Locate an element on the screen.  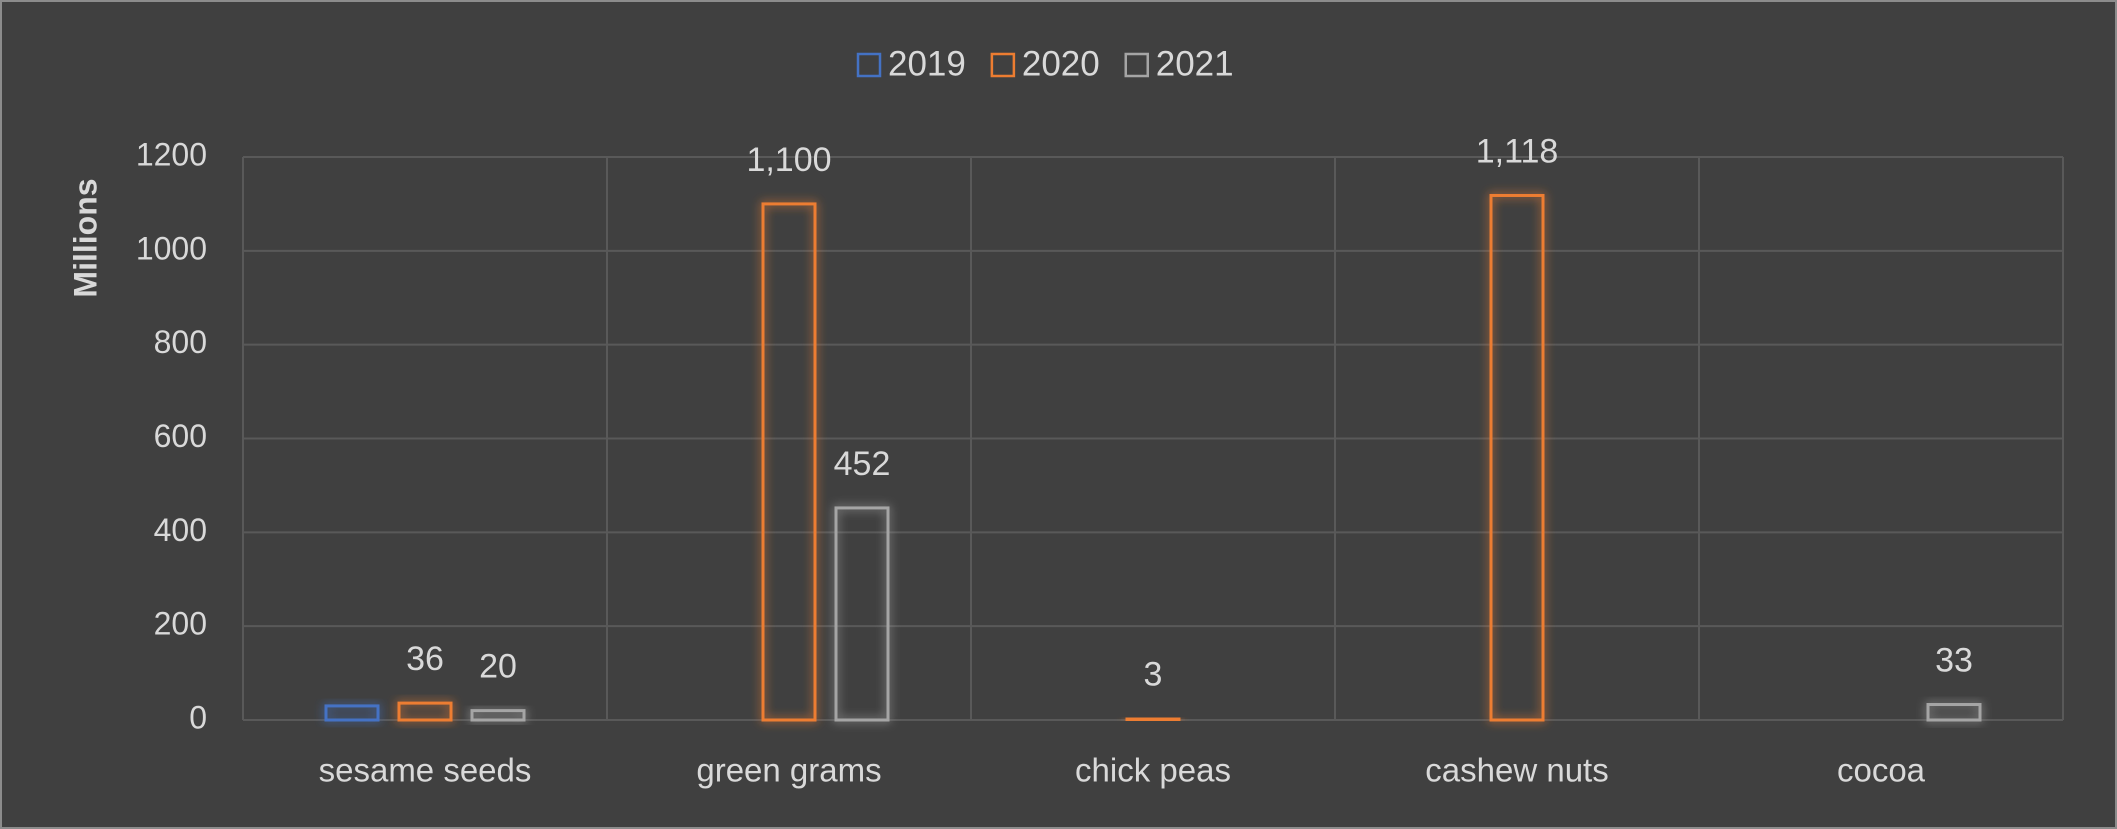
x-tick-label: sesame seeds is located at coordinates (425, 770).